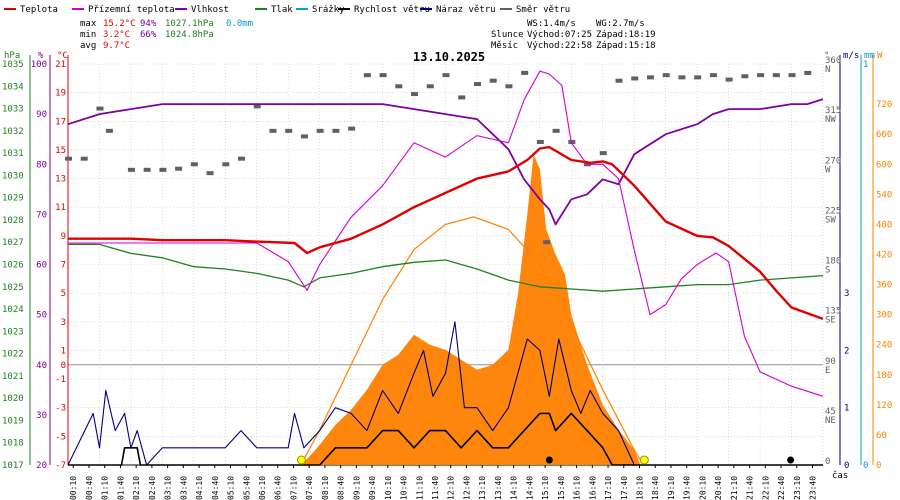 This screenshot has width=900, height=500. What do you see at coordinates (446, 267) in the screenshot?
I see `series-pressure` at bounding box center [446, 267].